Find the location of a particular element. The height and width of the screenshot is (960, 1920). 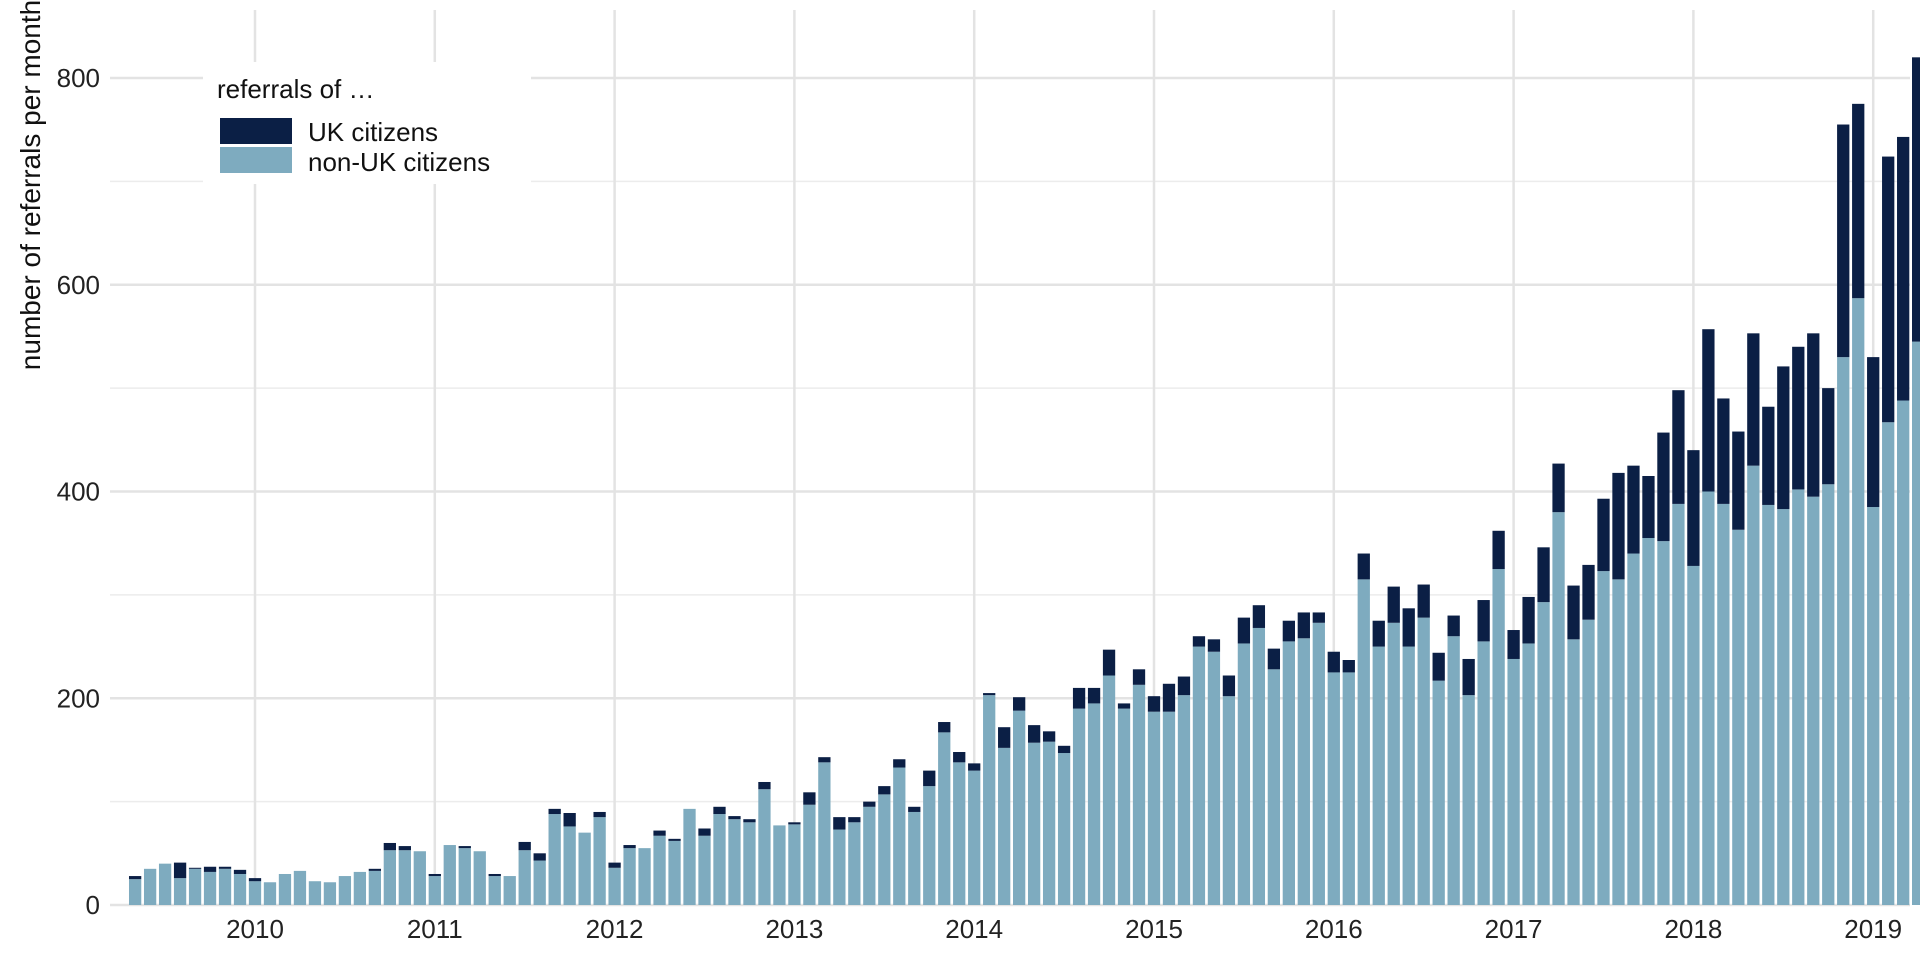

x-tick-label: 2017 is located at coordinates (1514, 929).